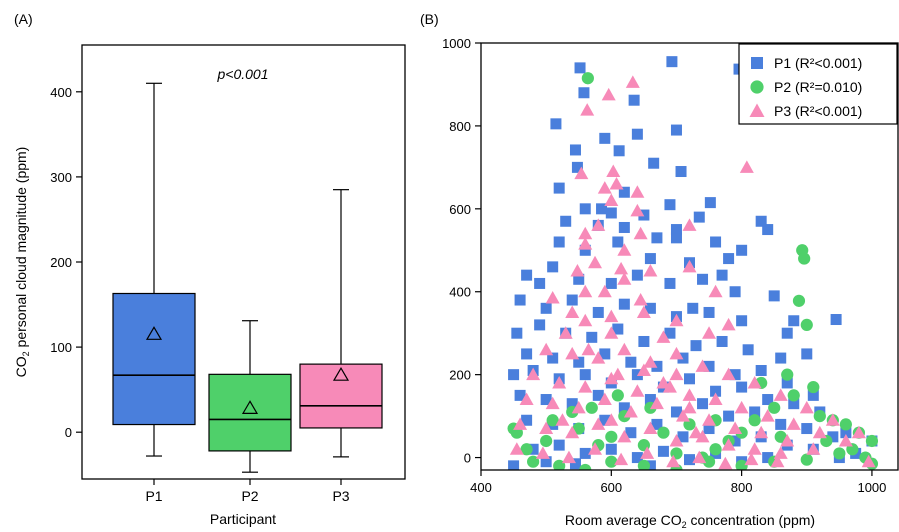  I want to click on legend-marker-p2, so click(757, 87).